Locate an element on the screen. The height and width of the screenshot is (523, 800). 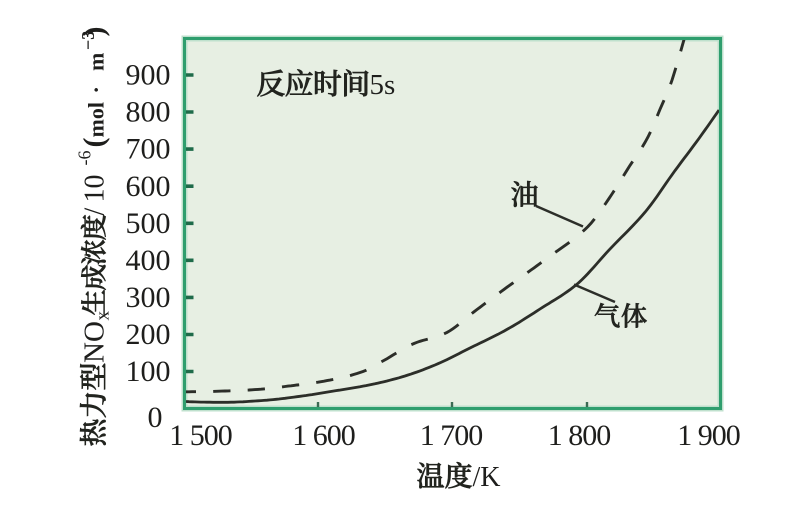
svg-text: -6 is located at coordinates (85, 158).